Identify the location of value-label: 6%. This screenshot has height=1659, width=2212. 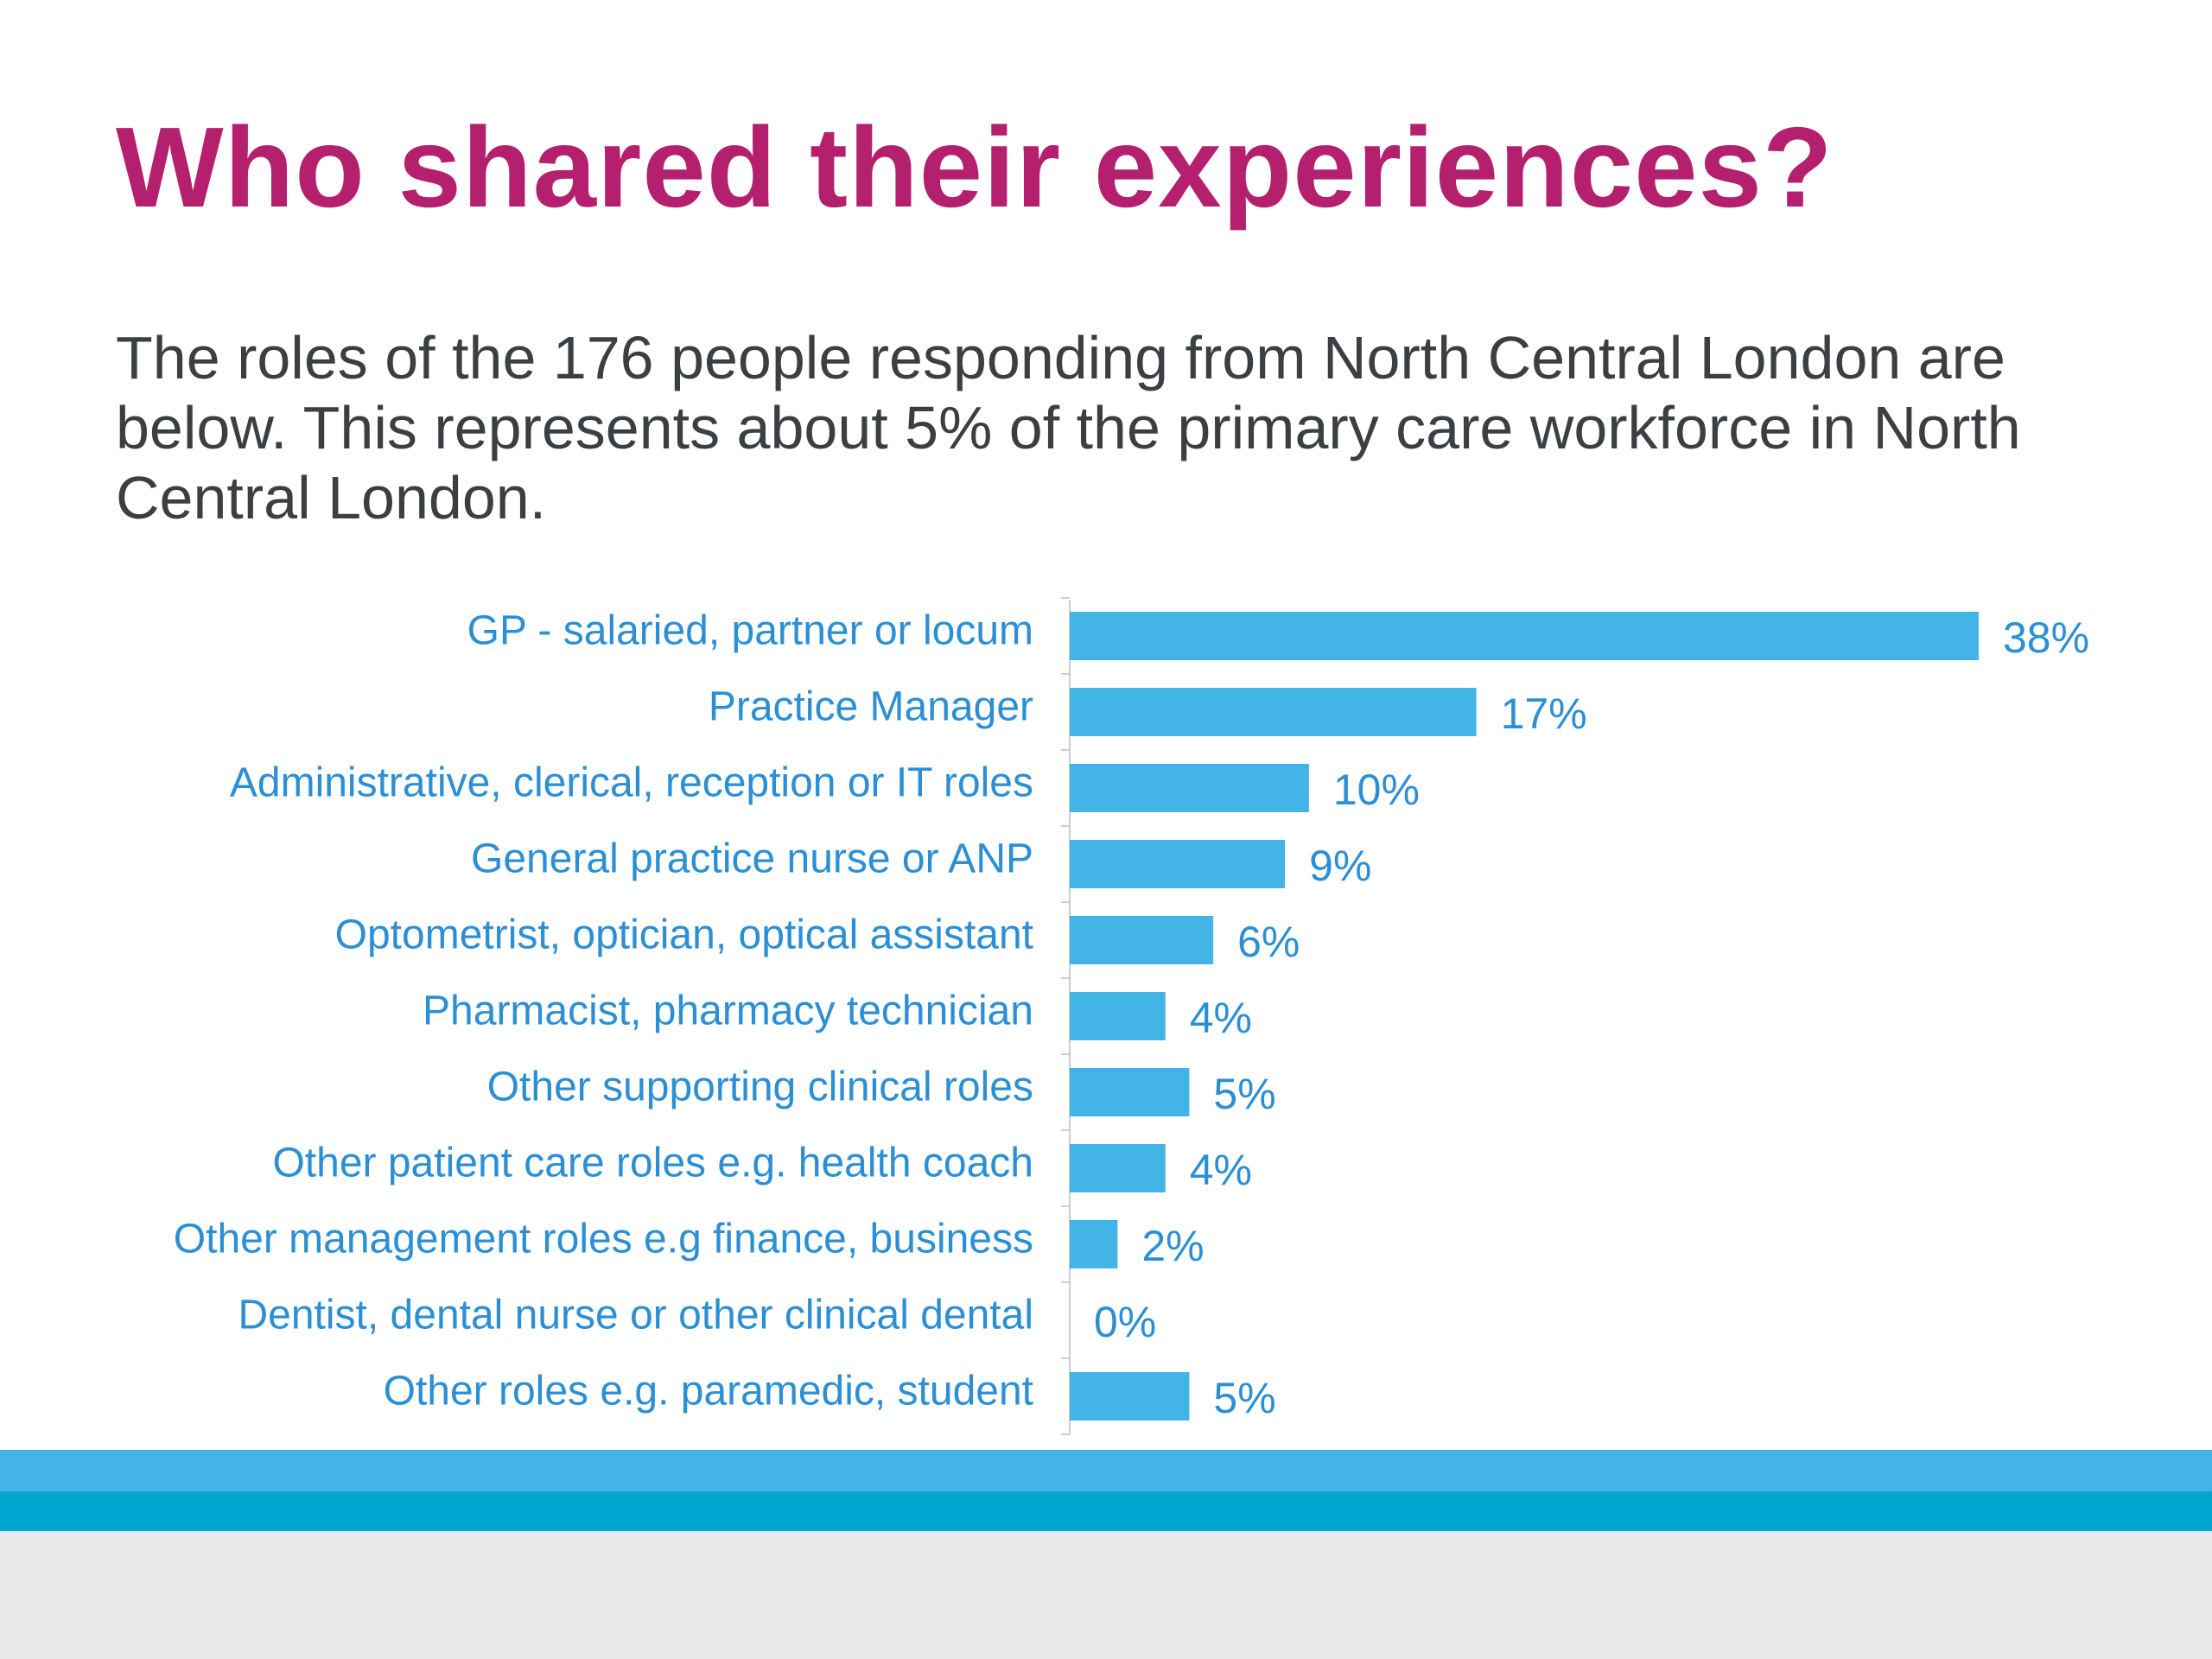
(1268, 942).